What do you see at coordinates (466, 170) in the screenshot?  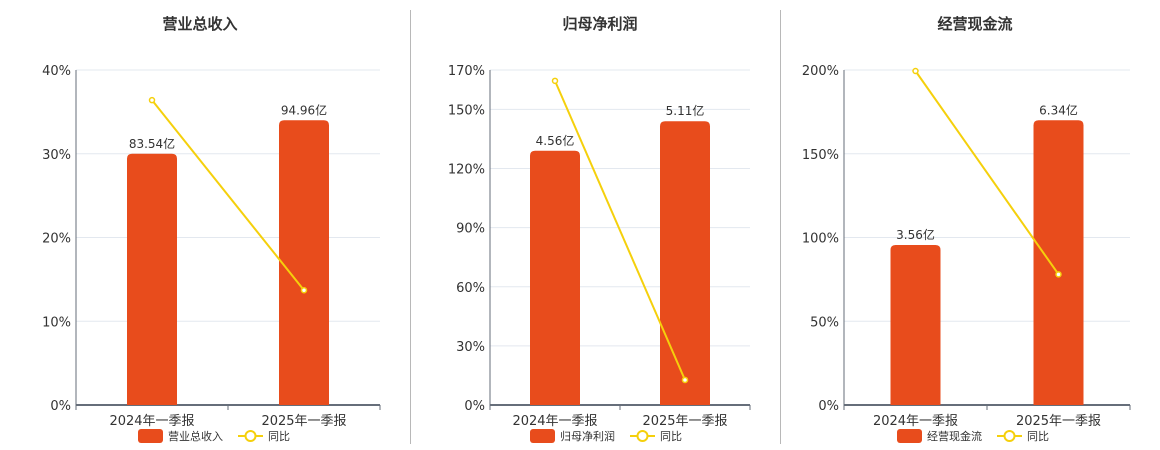 I see `y-tick-label: 120%` at bounding box center [466, 170].